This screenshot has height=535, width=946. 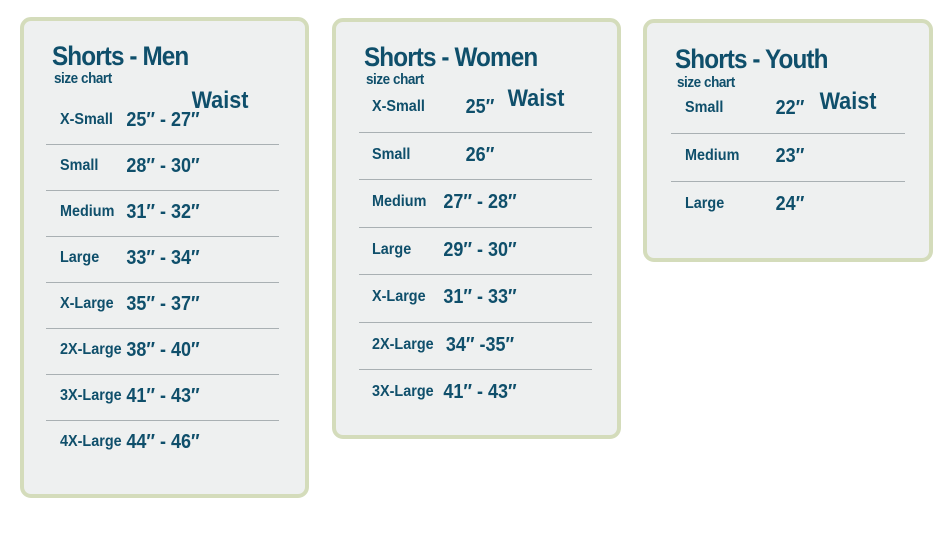 What do you see at coordinates (91, 441) in the screenshot?
I see `size-label: 4X-Large` at bounding box center [91, 441].